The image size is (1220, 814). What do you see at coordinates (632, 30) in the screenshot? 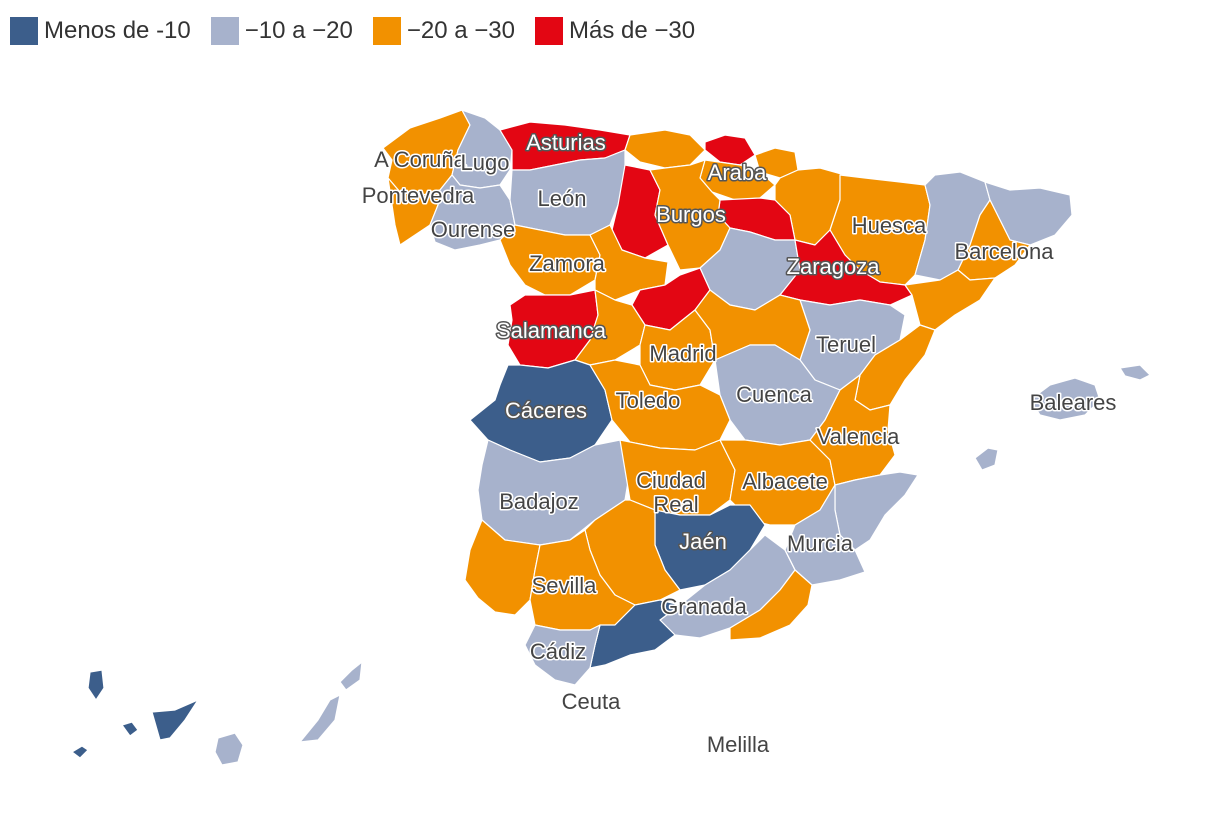
I see `legend-label: Más de −30` at bounding box center [632, 30].